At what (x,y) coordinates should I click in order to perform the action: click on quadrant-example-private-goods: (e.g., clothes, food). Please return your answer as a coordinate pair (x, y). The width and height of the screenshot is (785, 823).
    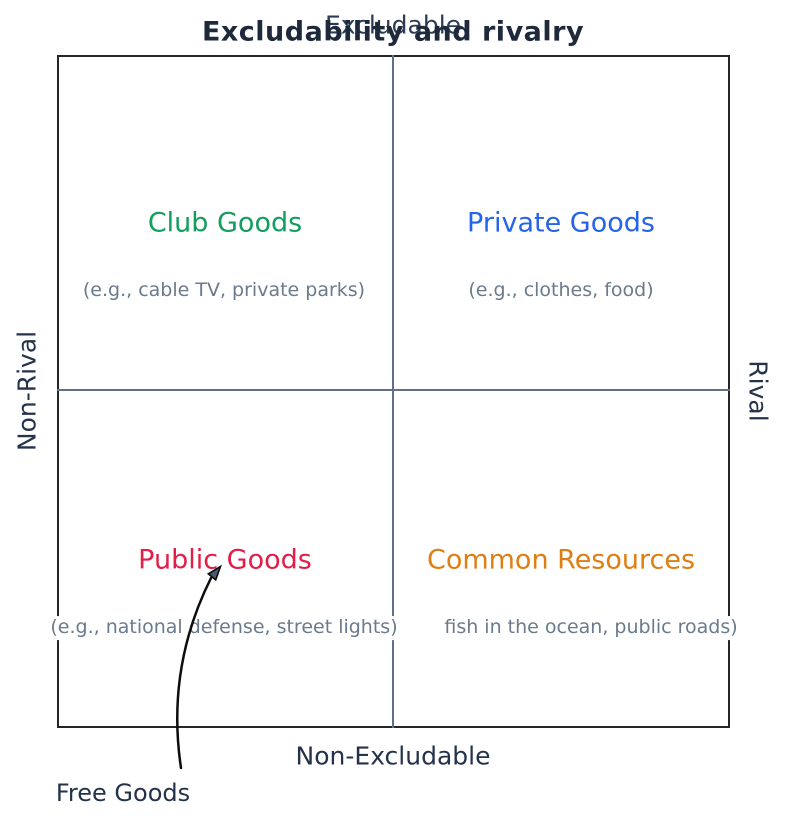
    Looking at the image, I should click on (561, 291).